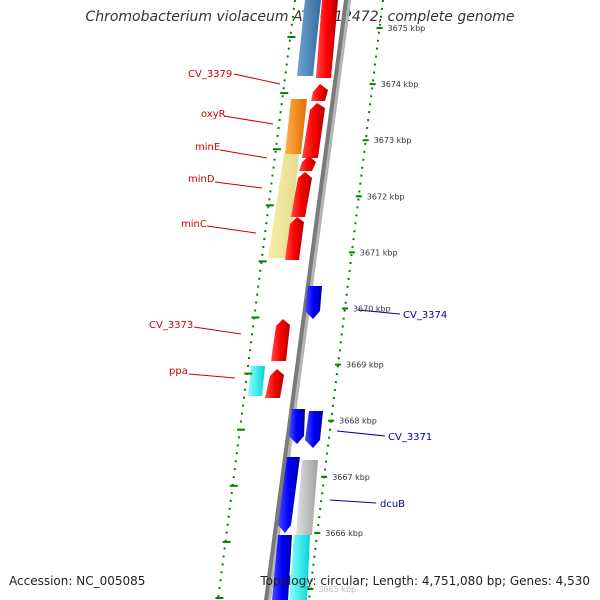 The image size is (600, 600). What do you see at coordinates (248, 120) in the screenshot?
I see `leader-oxyR` at bounding box center [248, 120].